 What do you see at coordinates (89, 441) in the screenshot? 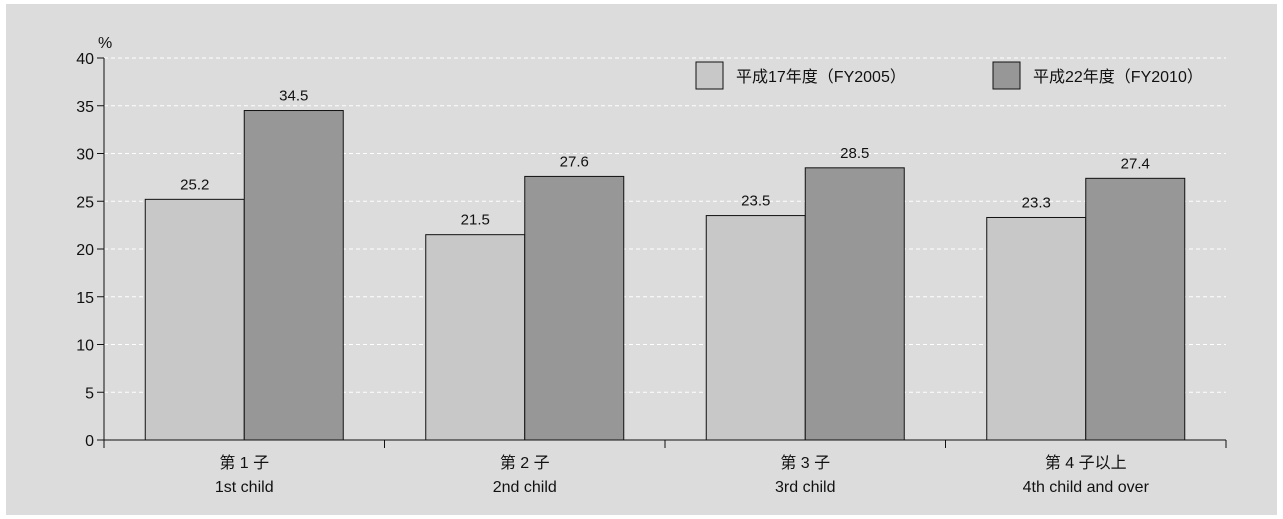
I see `y-tick-label: 0` at bounding box center [89, 441].